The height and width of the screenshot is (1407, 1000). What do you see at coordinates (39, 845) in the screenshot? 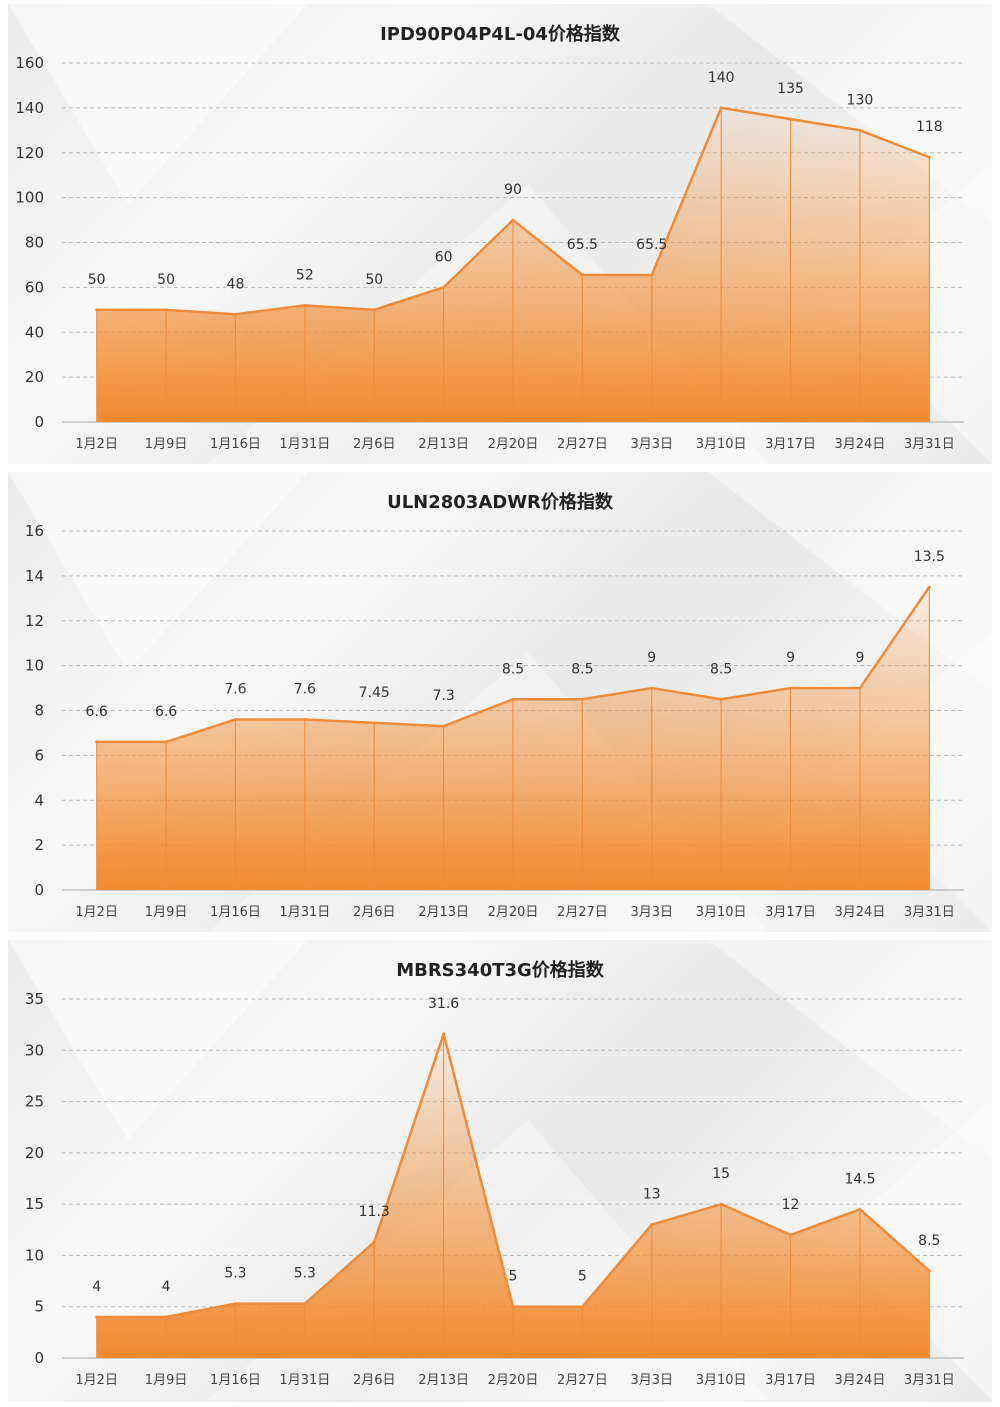
I see `y-tick-label: 2` at bounding box center [39, 845].